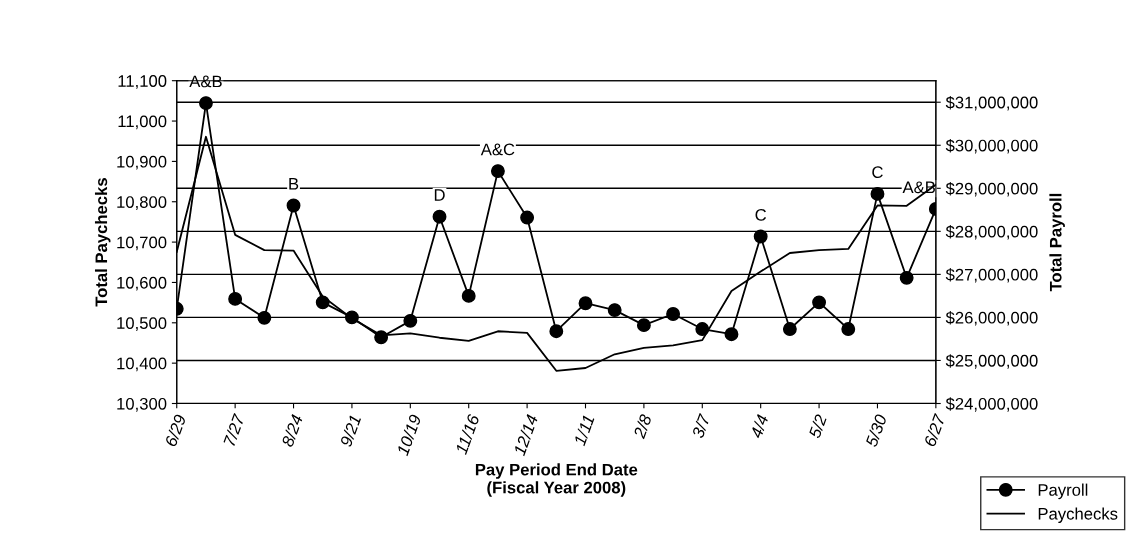 This screenshot has height=538, width=1133. What do you see at coordinates (1057, 242) in the screenshot?
I see `y2-axis-title: Total Payroll` at bounding box center [1057, 242].